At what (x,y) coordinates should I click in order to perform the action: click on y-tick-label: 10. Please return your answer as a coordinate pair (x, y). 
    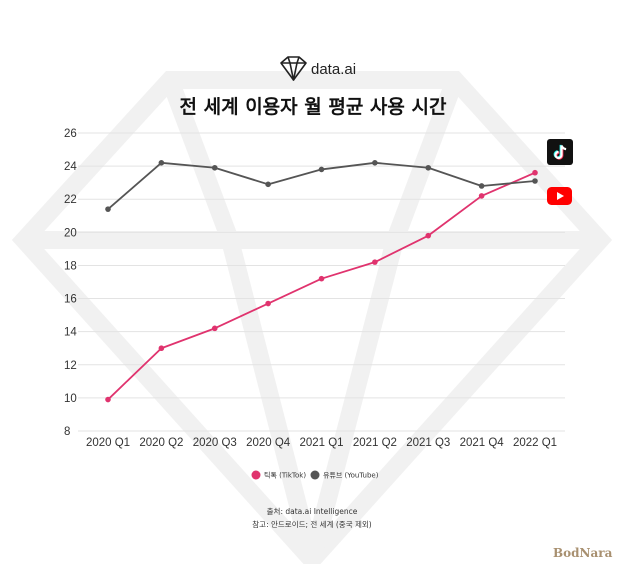
    Looking at the image, I should click on (70, 399).